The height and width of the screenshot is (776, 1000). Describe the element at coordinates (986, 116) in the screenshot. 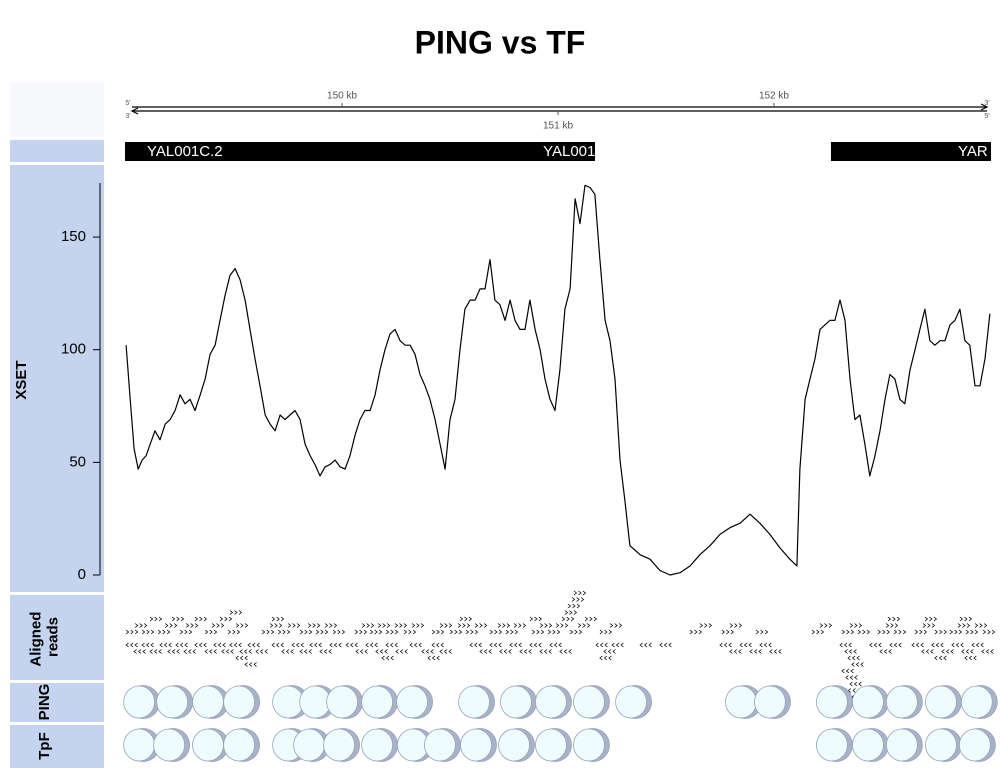

I see `strand-label: 5'` at that location.